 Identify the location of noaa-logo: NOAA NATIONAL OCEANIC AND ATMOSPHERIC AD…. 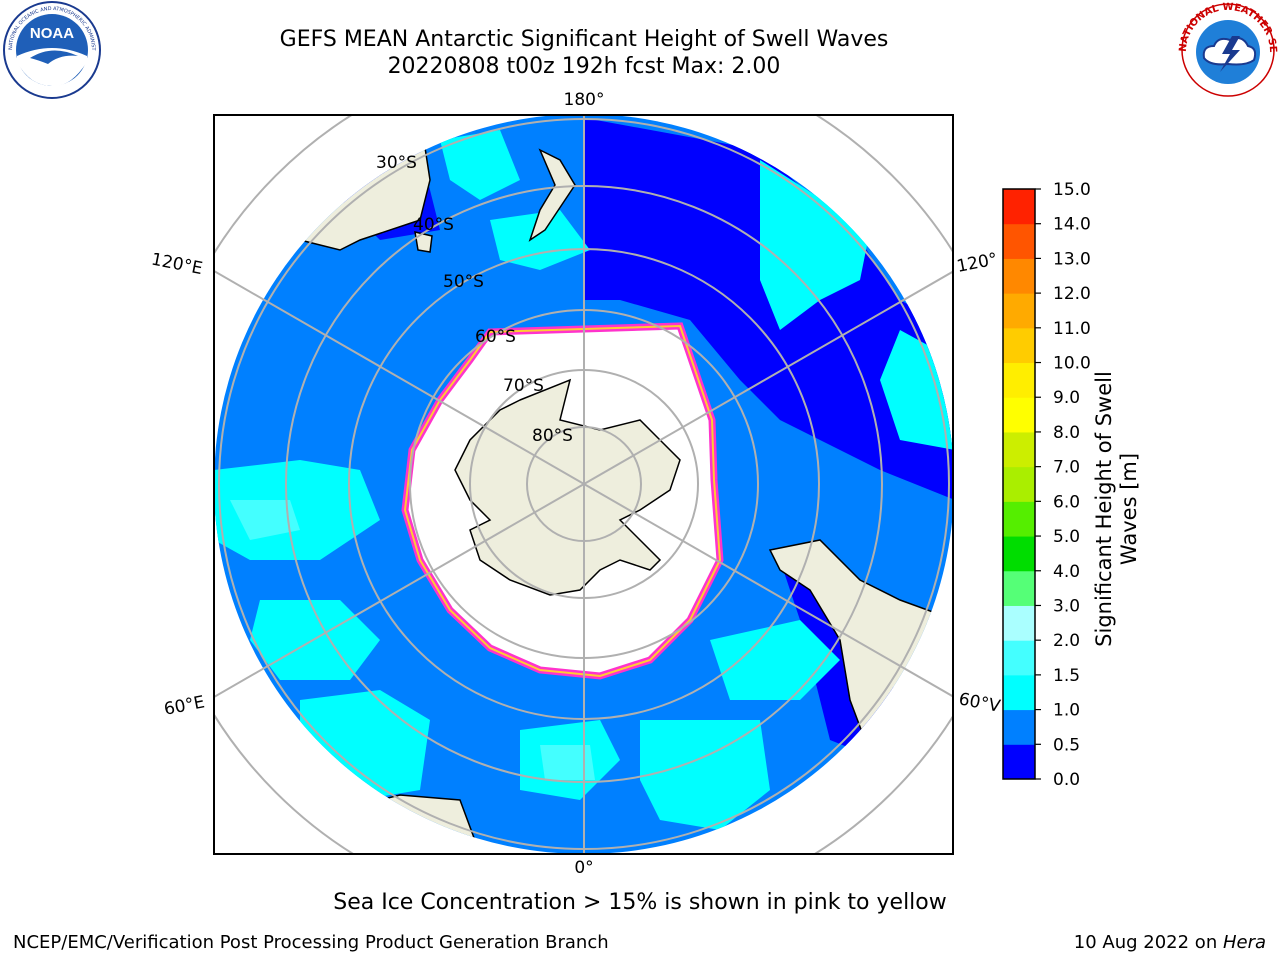
(50, 49).